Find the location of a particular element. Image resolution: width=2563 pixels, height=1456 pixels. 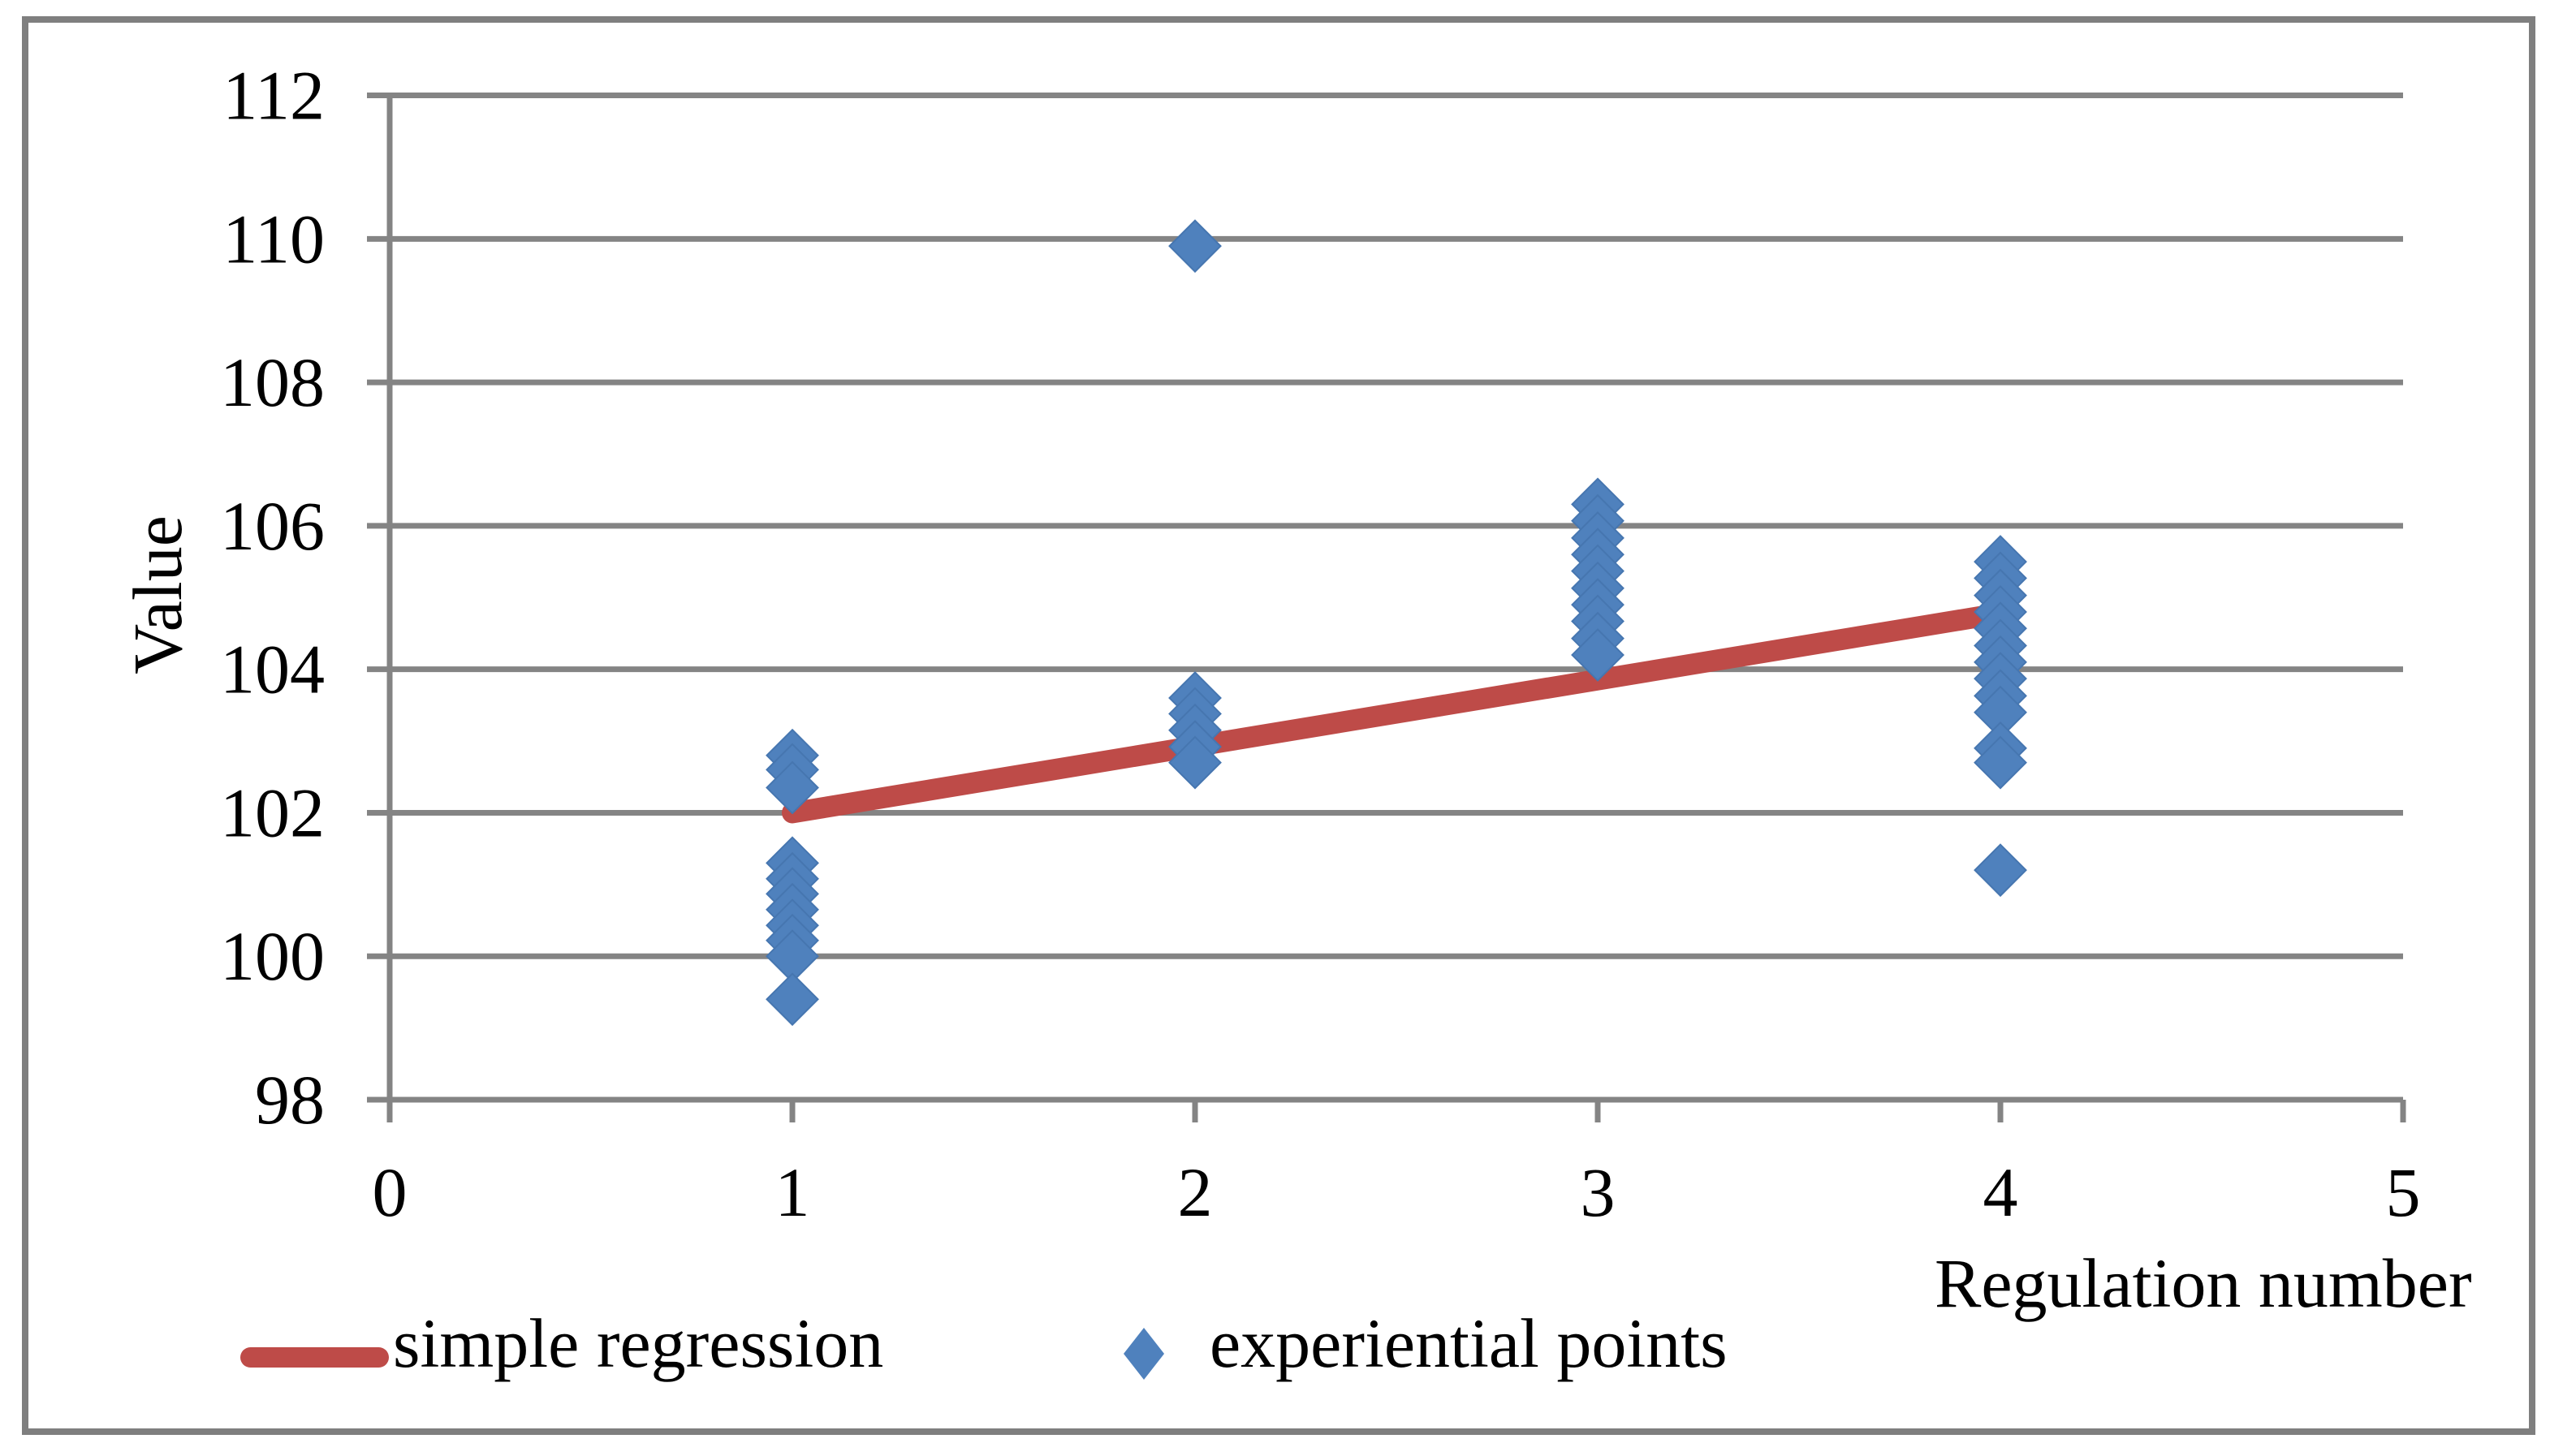

regression-line is located at coordinates (1396, 713).